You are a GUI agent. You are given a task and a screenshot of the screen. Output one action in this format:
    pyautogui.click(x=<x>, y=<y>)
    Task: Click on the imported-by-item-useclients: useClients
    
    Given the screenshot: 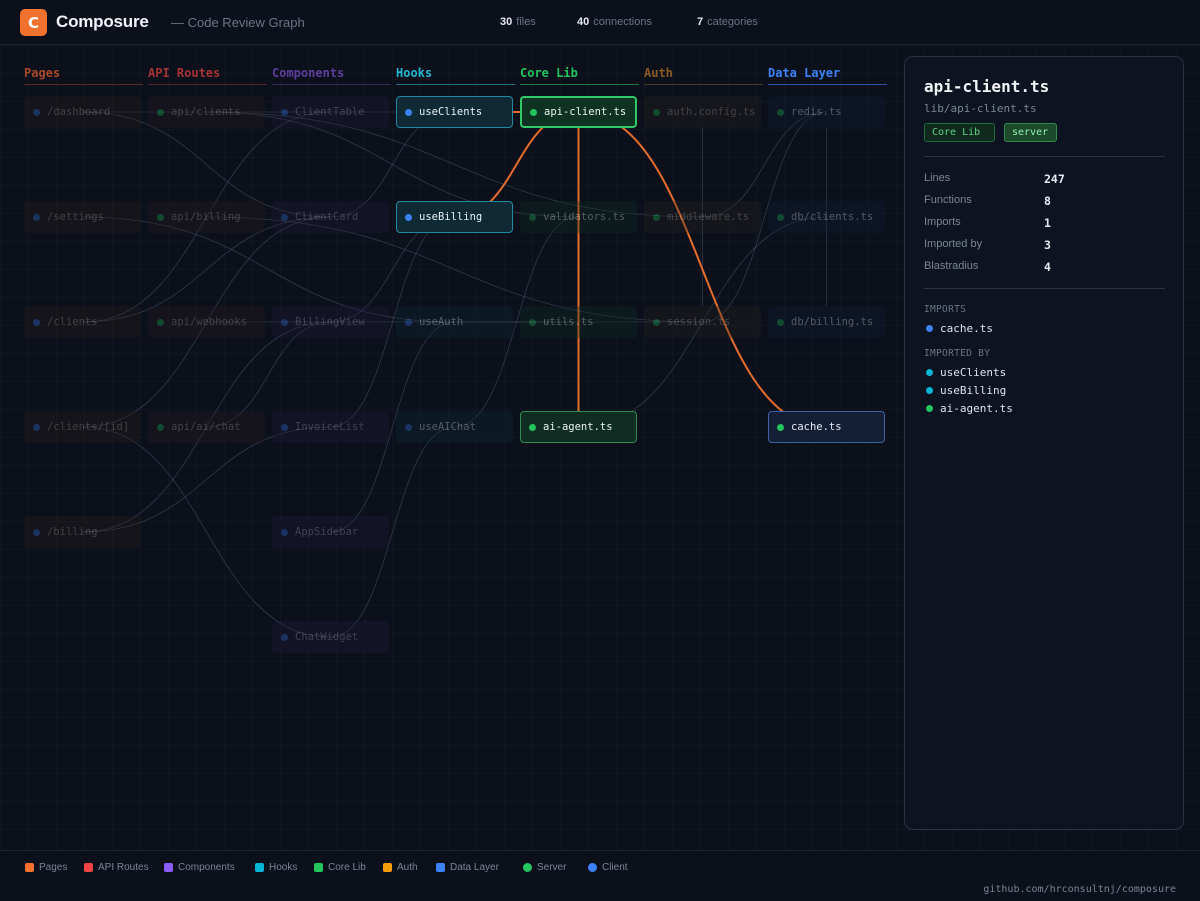 What is the action you would take?
    pyautogui.click(x=966, y=372)
    